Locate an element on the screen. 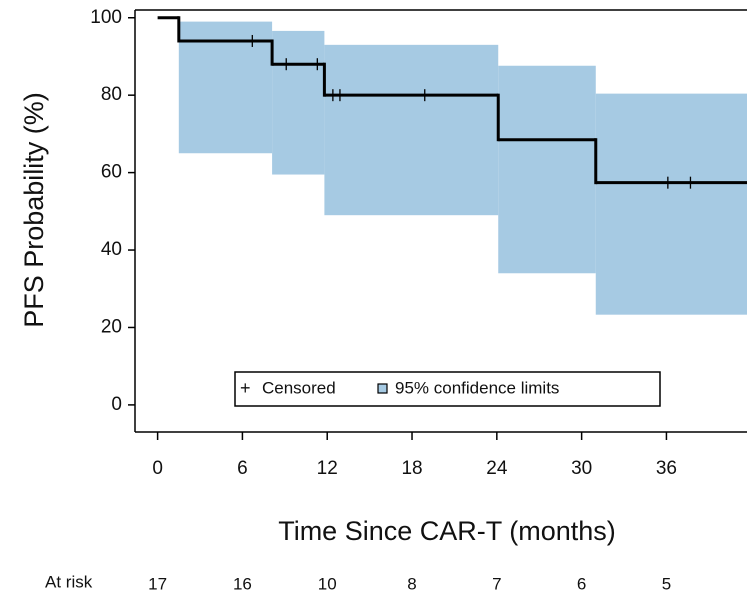 The height and width of the screenshot is (597, 747). y-tick-label: 80 is located at coordinates (111, 94).